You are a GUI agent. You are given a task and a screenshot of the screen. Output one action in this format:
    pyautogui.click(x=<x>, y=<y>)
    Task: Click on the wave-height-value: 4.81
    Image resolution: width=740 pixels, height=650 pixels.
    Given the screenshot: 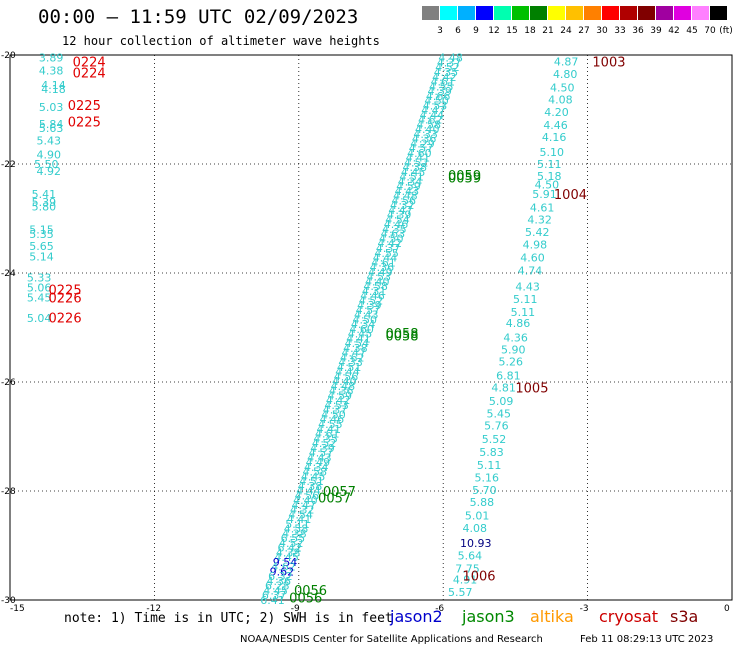 What is the action you would take?
    pyautogui.click(x=503, y=387)
    